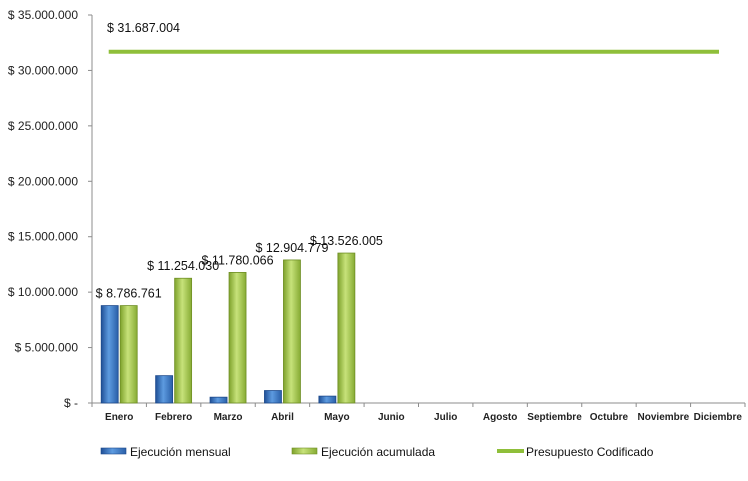 Image resolution: width=748 pixels, height=481 pixels. Describe the element at coordinates (43, 181) in the screenshot. I see `y-tick-label: $ 20.000.000` at that location.